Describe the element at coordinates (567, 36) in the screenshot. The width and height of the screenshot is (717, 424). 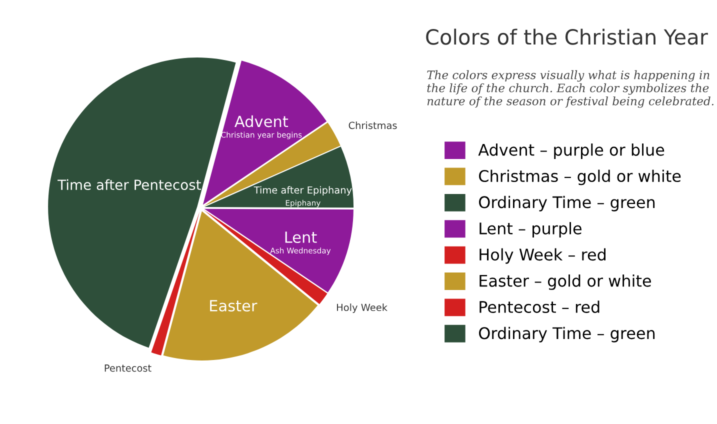
I see `chart-title: Colors of the Christian Year` at that location.